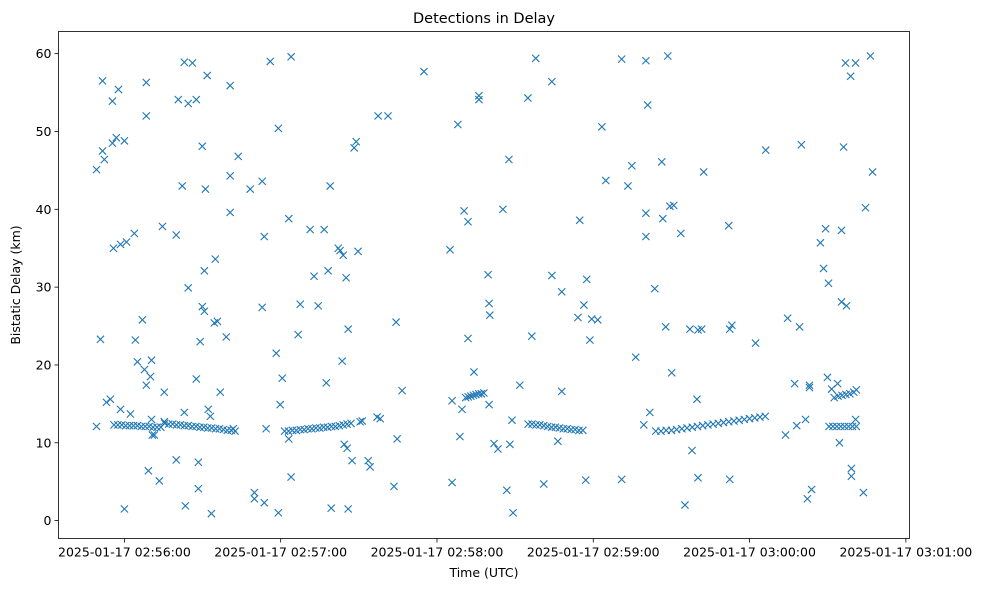 This screenshot has height=594, width=989. Describe the element at coordinates (749, 552) in the screenshot. I see `x-tick-label: 2025-01-17 03:00:00` at that location.